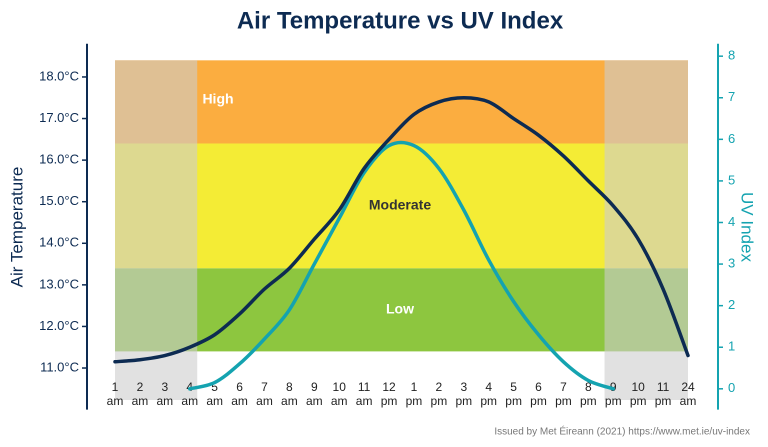  Describe the element at coordinates (731, 387) in the screenshot. I see `y2-tick-label: 0` at that location.